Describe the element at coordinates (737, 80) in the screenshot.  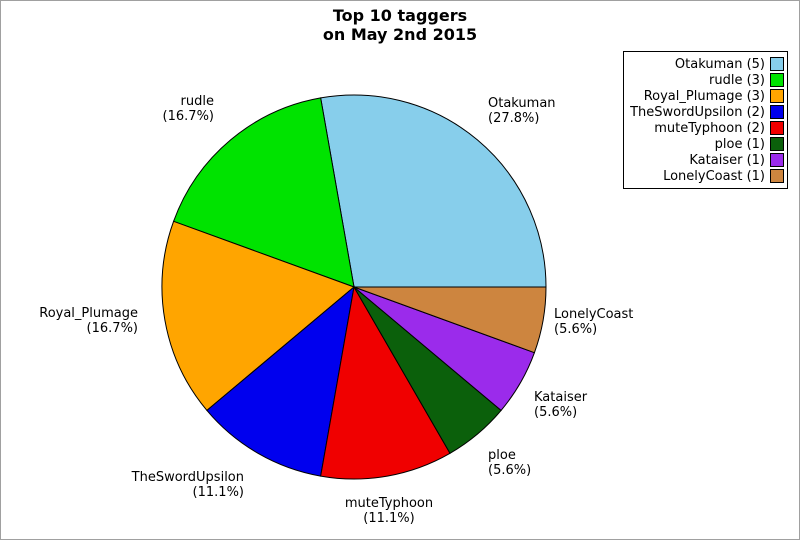
I see `legend-label: rudle (3)` at that location.